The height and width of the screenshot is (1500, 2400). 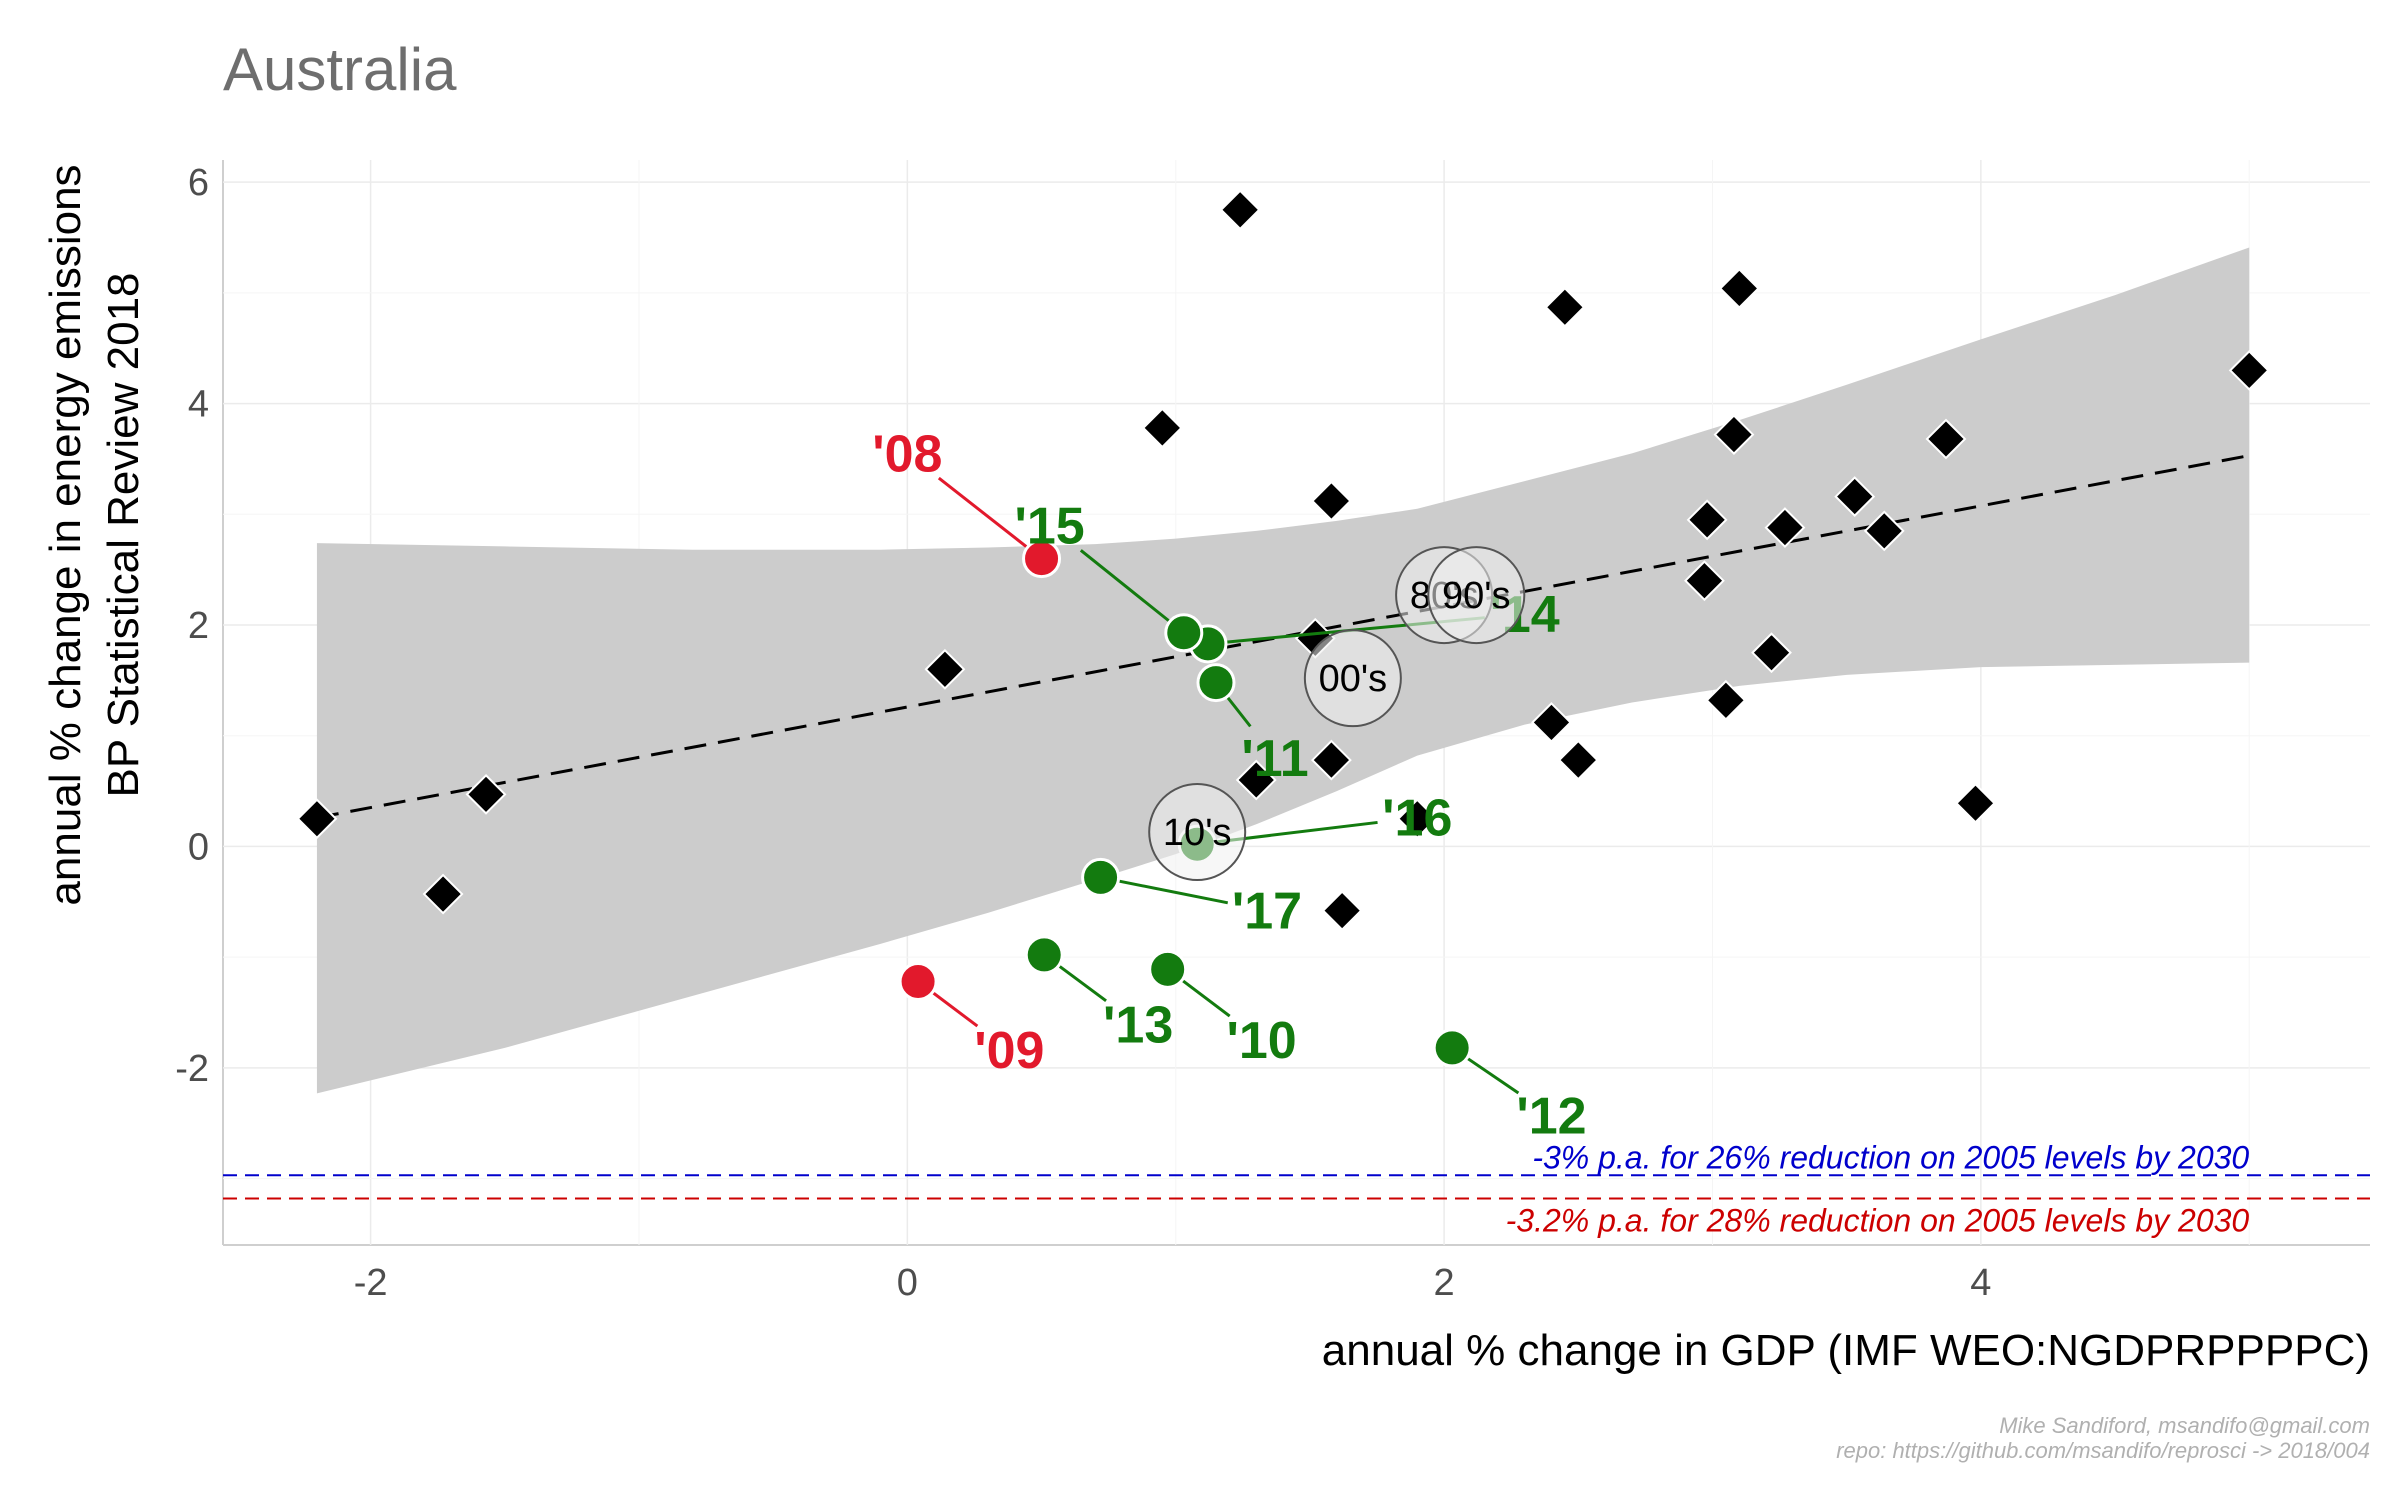 I want to click on x-tick-label: 0, so click(x=907, y=1283).